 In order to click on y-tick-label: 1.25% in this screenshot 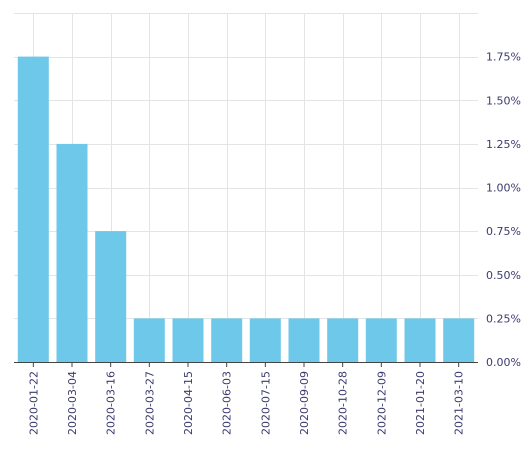, I will do `click(503, 144)`.